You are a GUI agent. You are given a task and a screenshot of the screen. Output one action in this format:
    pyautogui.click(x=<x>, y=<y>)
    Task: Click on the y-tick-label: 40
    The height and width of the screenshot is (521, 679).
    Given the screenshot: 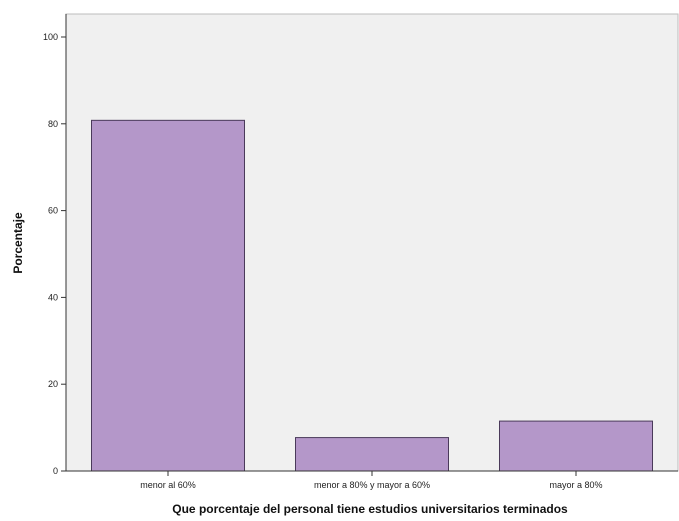 What is the action you would take?
    pyautogui.click(x=53, y=297)
    